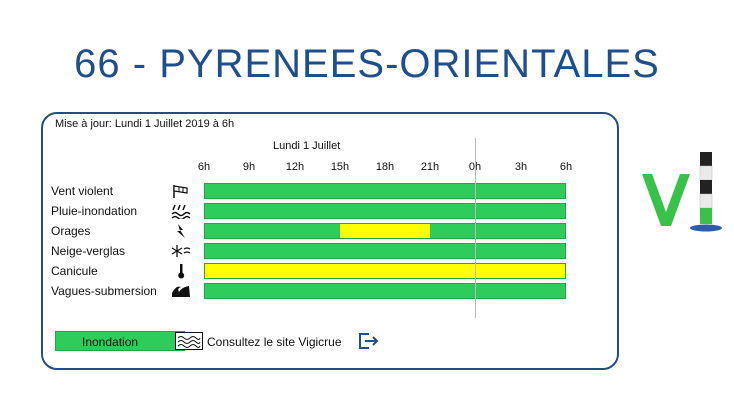  What do you see at coordinates (88, 251) in the screenshot?
I see `row-label-neige-verglas: Neige-verglas` at bounding box center [88, 251].